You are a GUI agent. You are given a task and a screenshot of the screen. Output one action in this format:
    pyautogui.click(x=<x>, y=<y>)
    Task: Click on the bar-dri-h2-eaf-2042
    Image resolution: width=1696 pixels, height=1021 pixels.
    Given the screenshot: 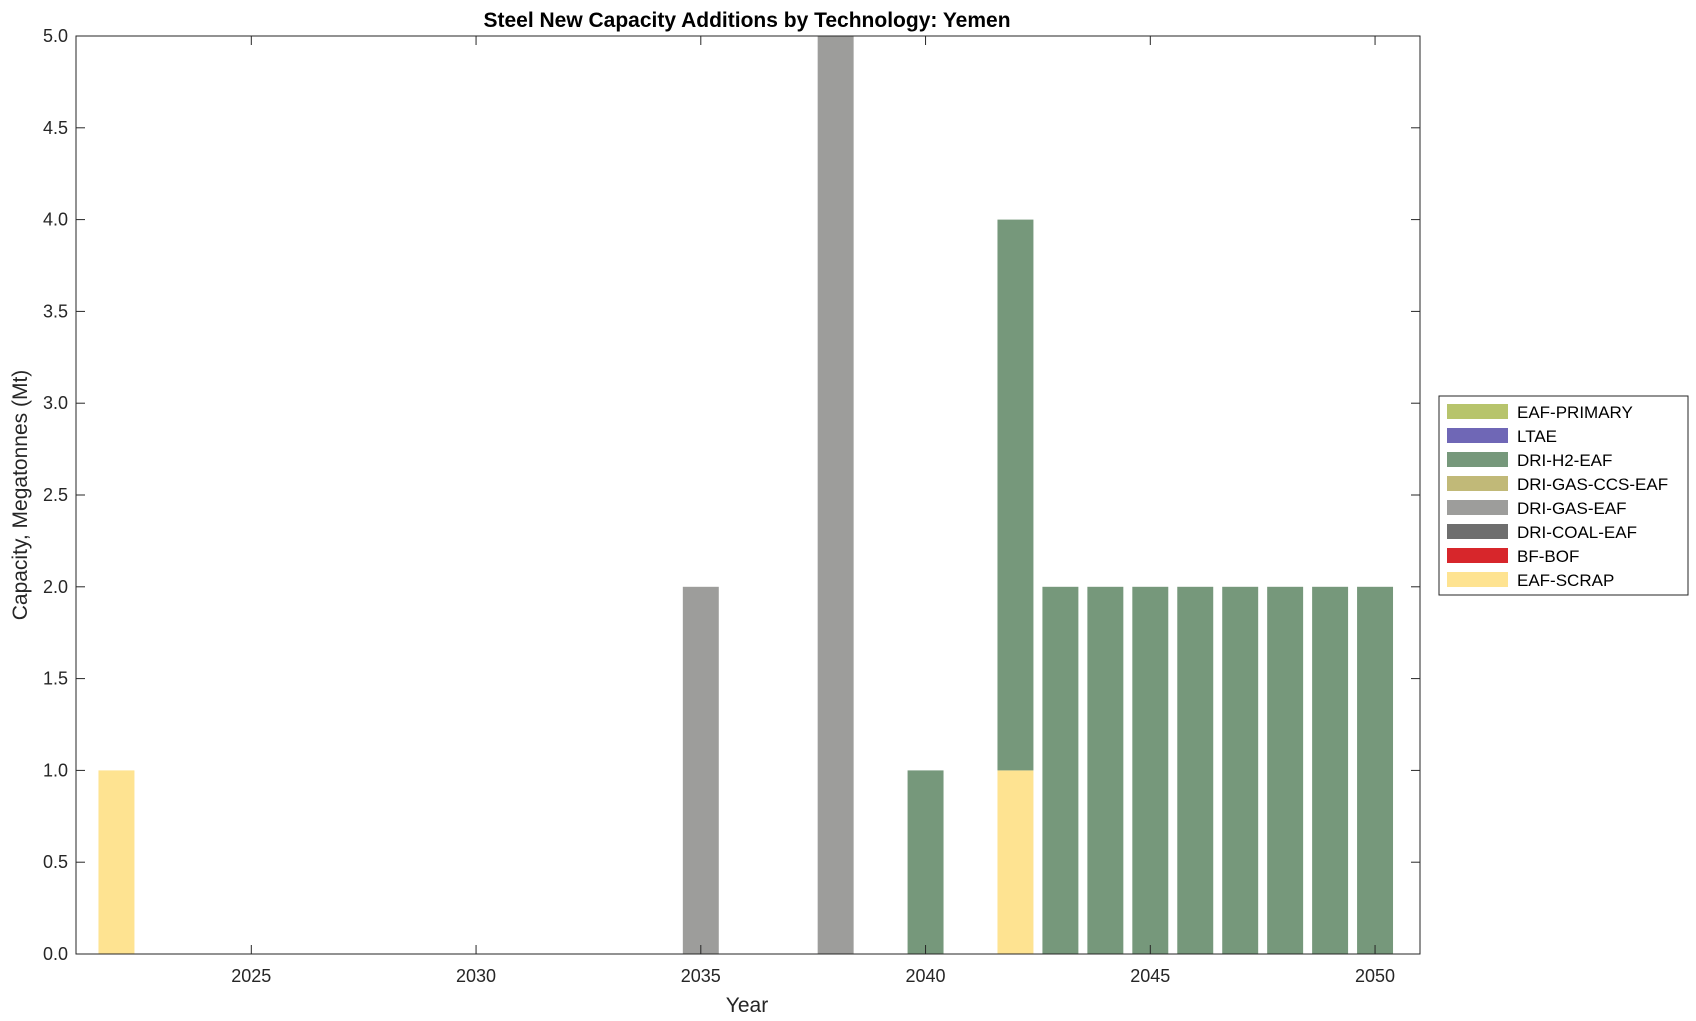 What is the action you would take?
    pyautogui.click(x=1015, y=495)
    